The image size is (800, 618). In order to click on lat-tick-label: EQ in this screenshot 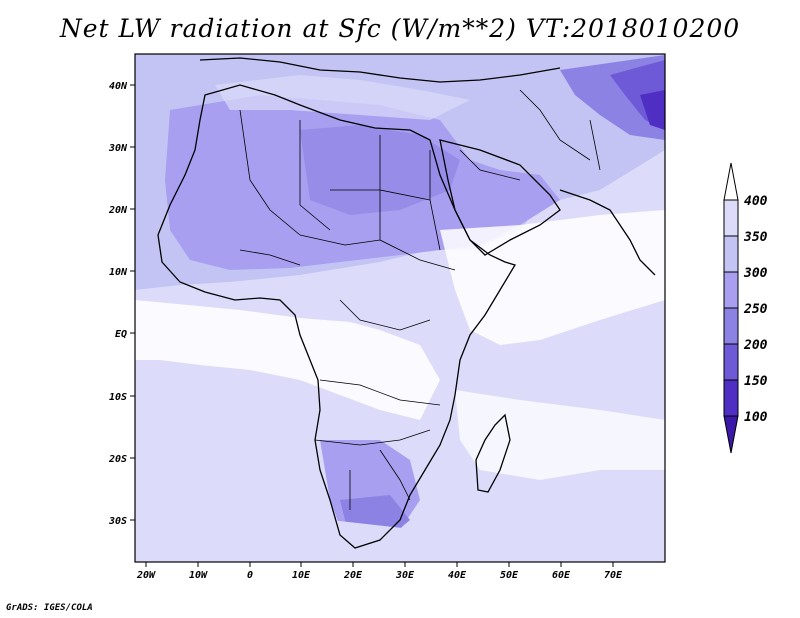, I will do `click(121, 334)`.